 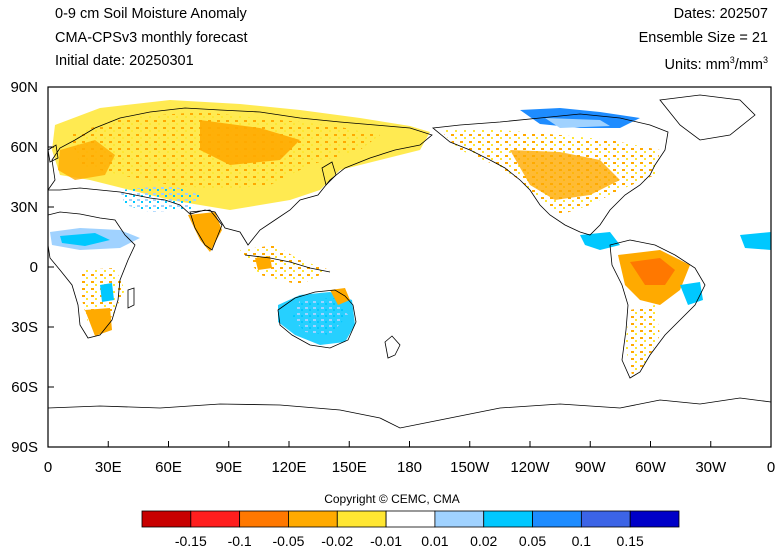 I want to click on anomaly-fill-se-asia, so click(x=285, y=265).